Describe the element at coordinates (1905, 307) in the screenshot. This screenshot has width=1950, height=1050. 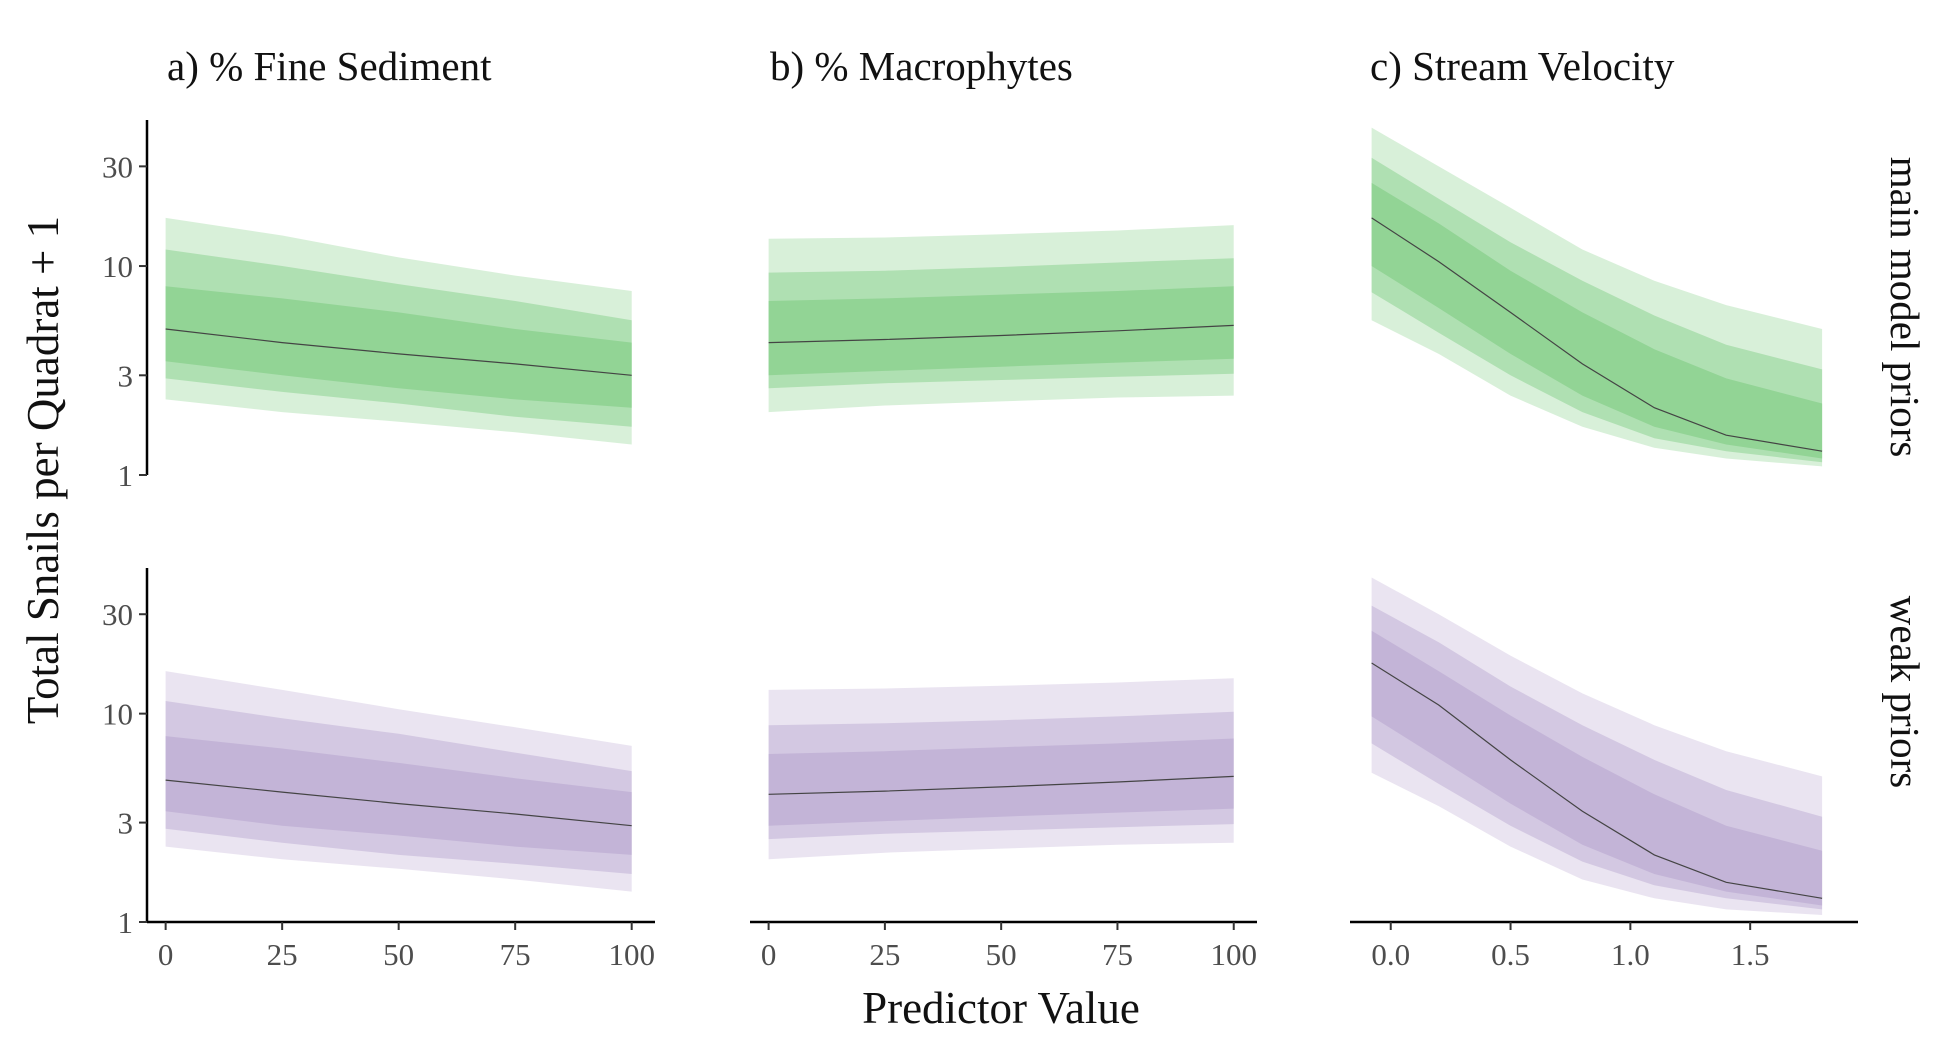
I see `strip-label-main-model-priors: main model priors` at that location.